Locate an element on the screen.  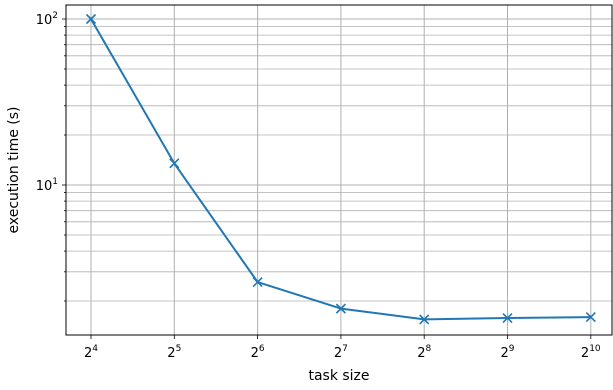
x-tick-label: 28 is located at coordinates (424, 352).